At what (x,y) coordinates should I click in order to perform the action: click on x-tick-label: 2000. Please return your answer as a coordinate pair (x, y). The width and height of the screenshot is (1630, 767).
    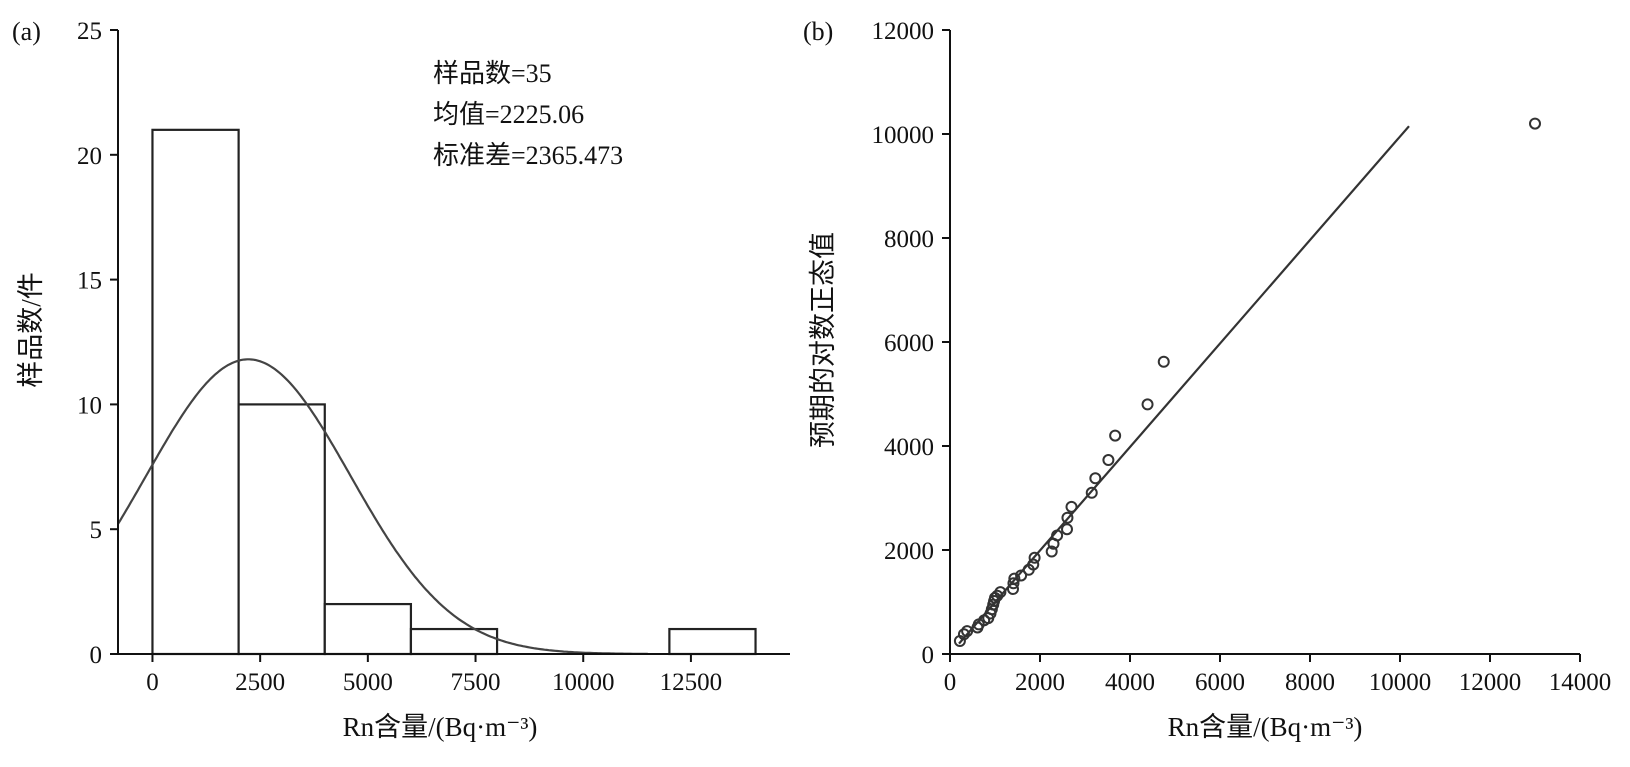
    Looking at the image, I should click on (1040, 682).